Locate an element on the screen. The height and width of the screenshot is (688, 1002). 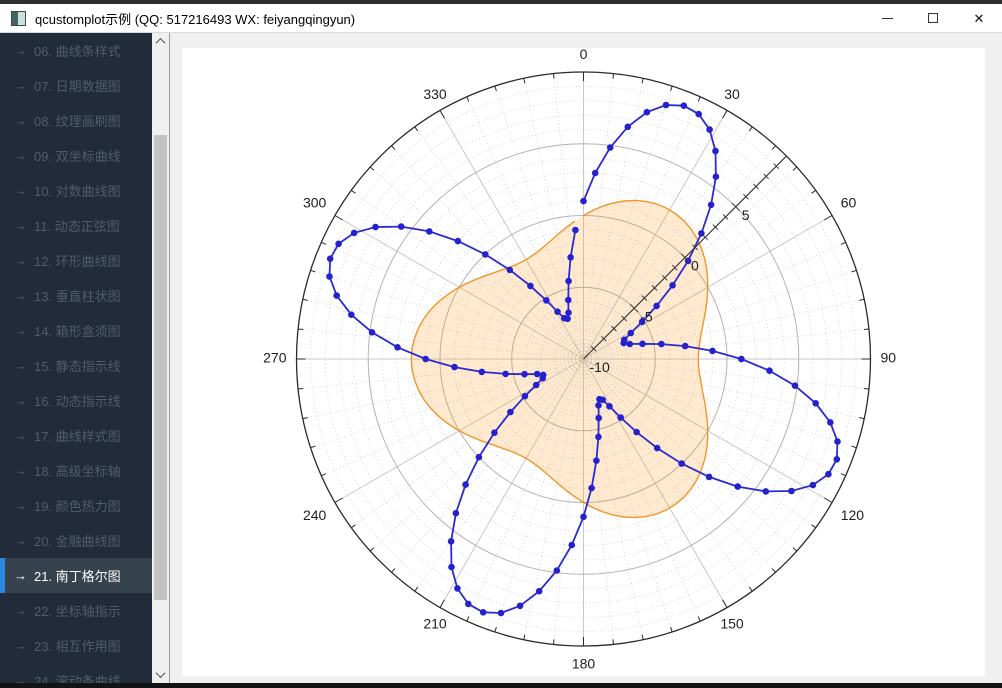
sidebar-scrollbar is located at coordinates (160, 358).